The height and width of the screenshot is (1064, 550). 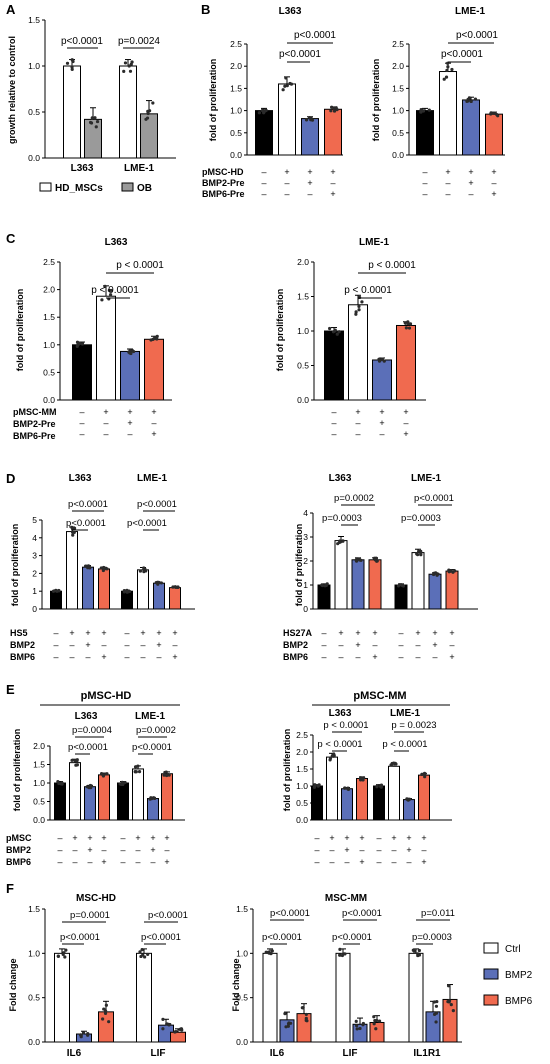 I want to click on panel-f1-bar, so click(x=178, y=1037).